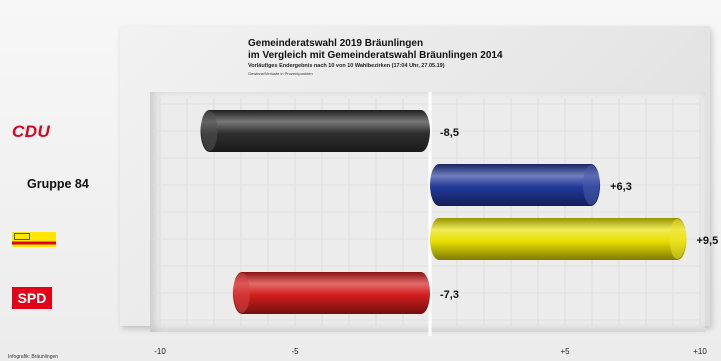  I want to click on bar-value-label: -8,5, so click(449, 133).